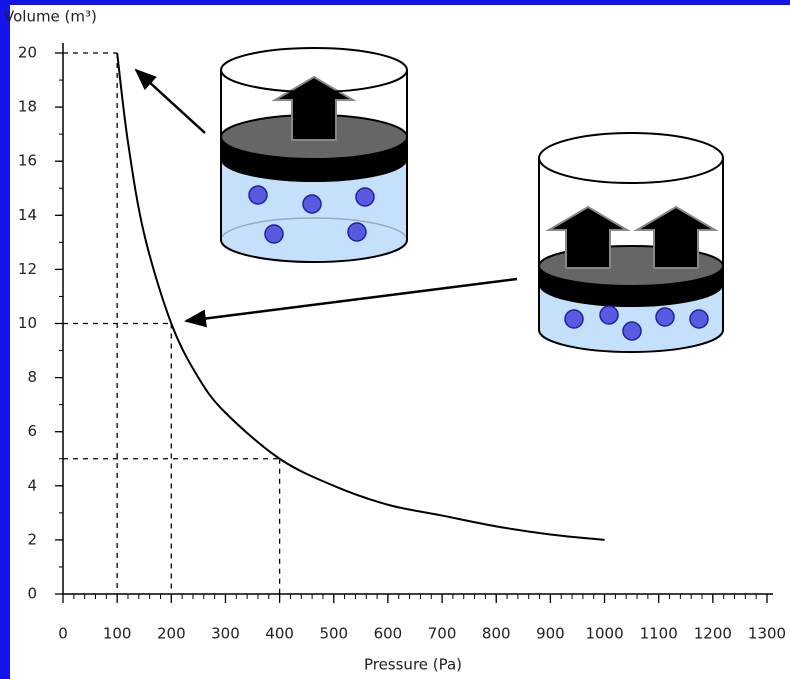  I want to click on y-axis-title: Volume (m³), so click(50, 17).